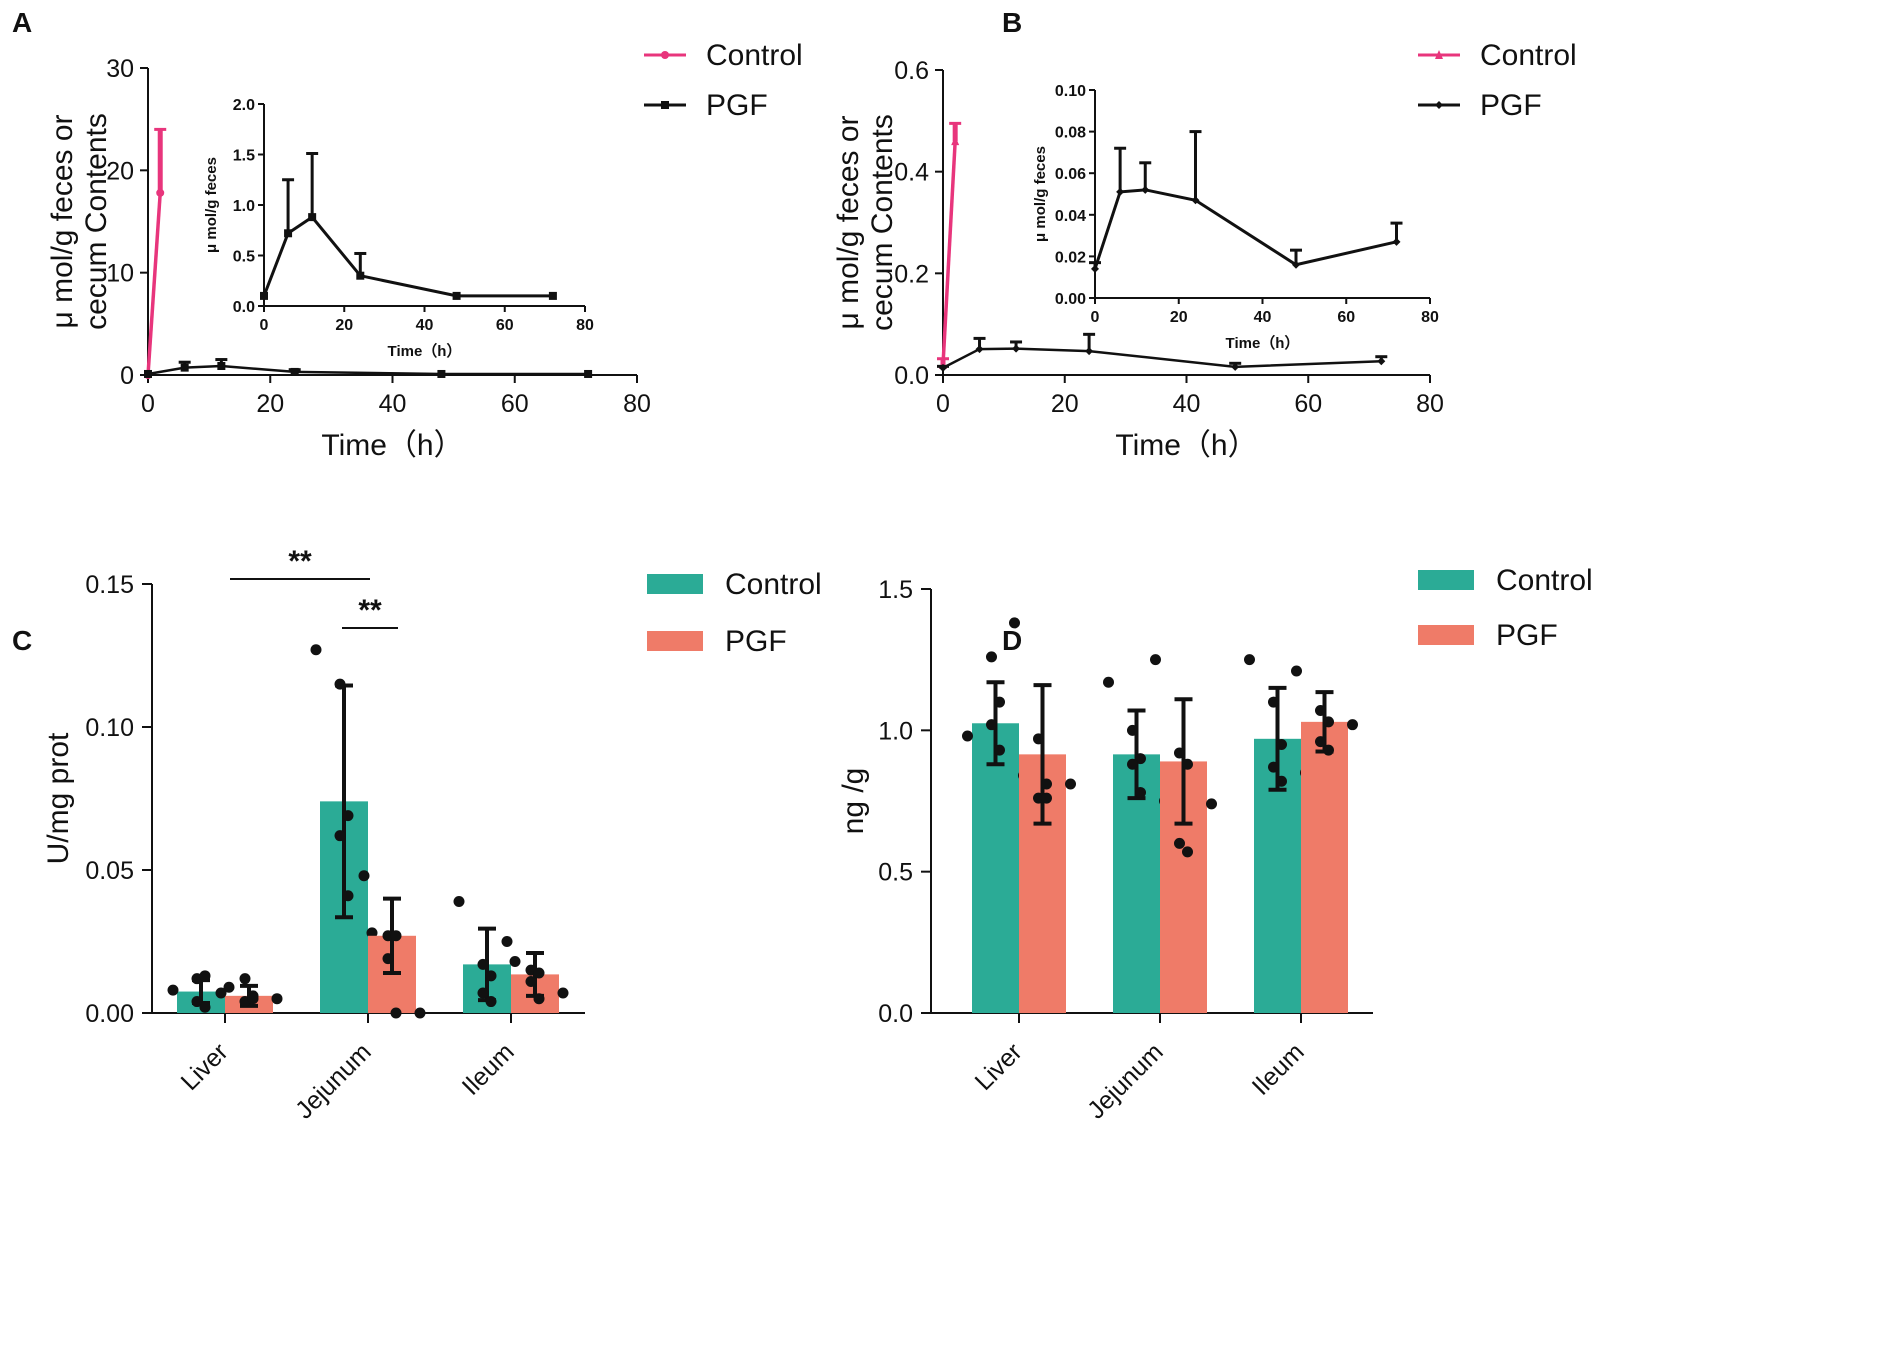 The width and height of the screenshot is (1904, 1367). I want to click on y-tick-label: 0.4, so click(911, 173).